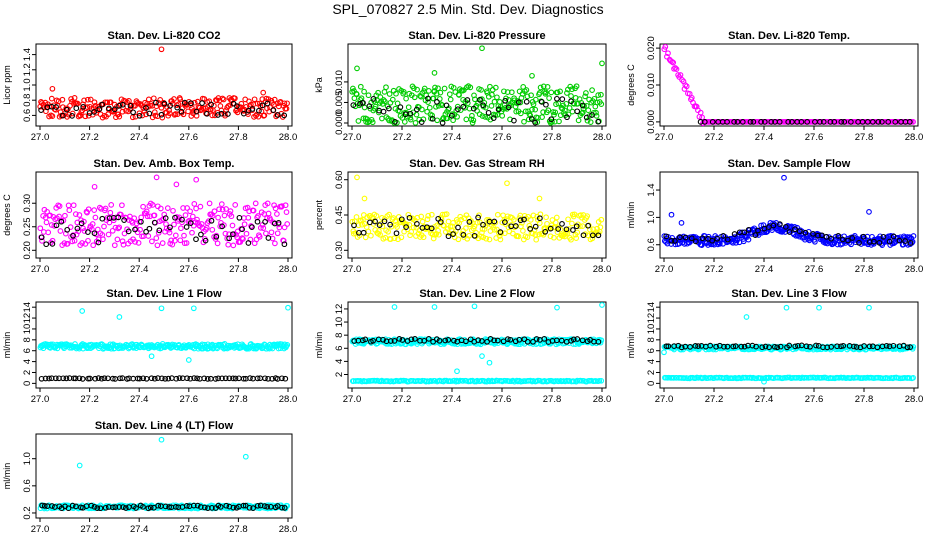  Describe the element at coordinates (651, 217) in the screenshot. I see `y-tick-label: 1.0` at that location.